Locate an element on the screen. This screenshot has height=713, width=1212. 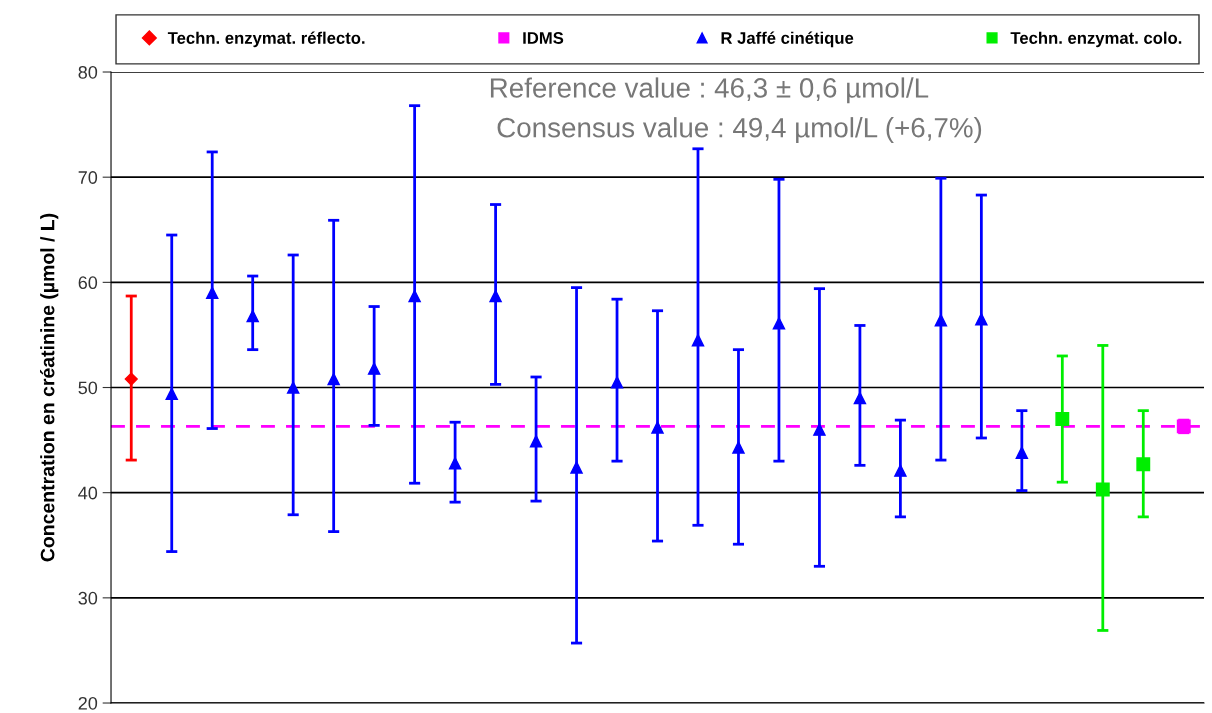
y-tick-label: 20 is located at coordinates (88, 703).